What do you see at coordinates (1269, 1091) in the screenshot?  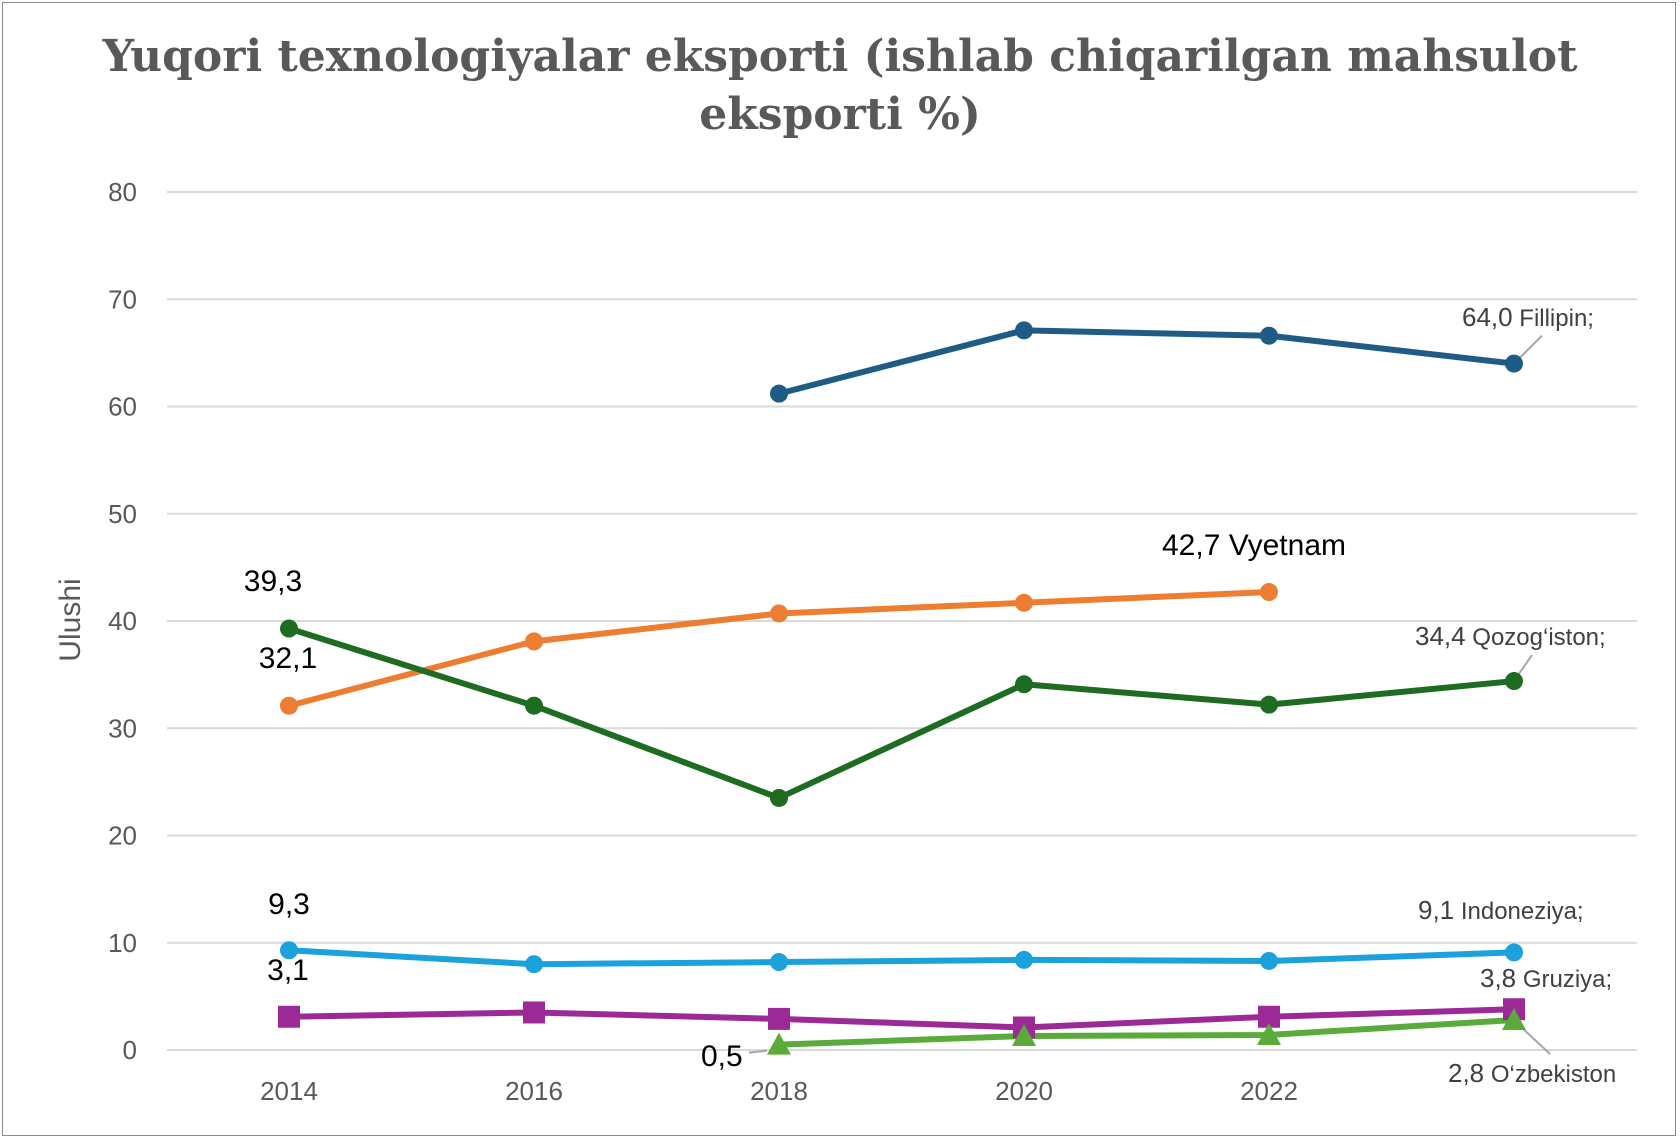 I see `x-tick-label: 2022` at bounding box center [1269, 1091].